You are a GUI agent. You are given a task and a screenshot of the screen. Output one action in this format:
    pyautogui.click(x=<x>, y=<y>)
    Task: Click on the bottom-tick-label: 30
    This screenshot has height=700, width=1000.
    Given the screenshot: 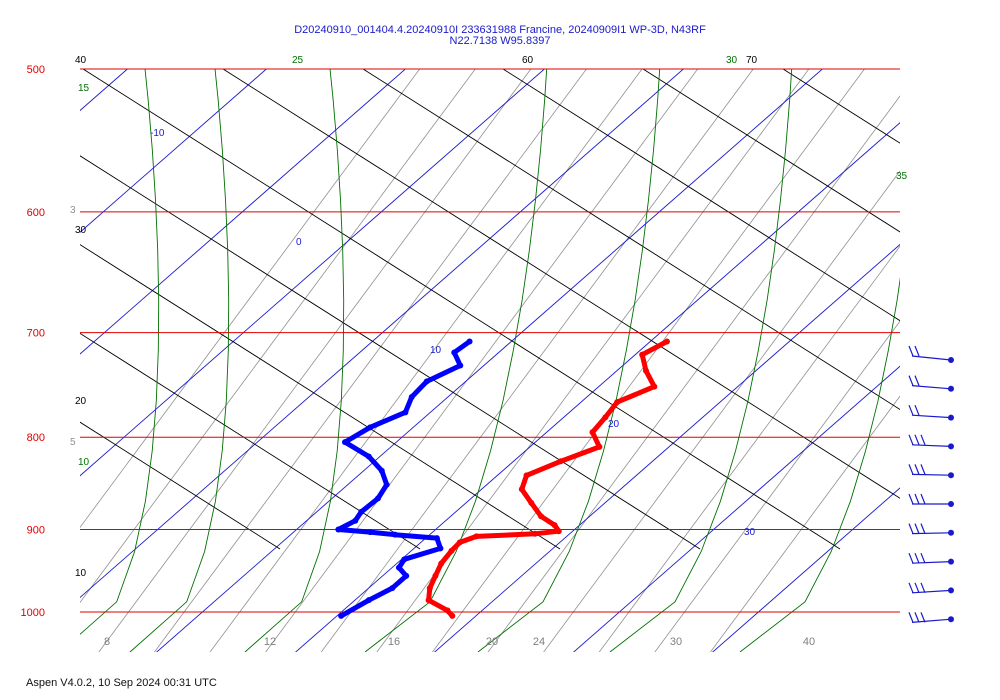 What is the action you would take?
    pyautogui.click(x=676, y=642)
    